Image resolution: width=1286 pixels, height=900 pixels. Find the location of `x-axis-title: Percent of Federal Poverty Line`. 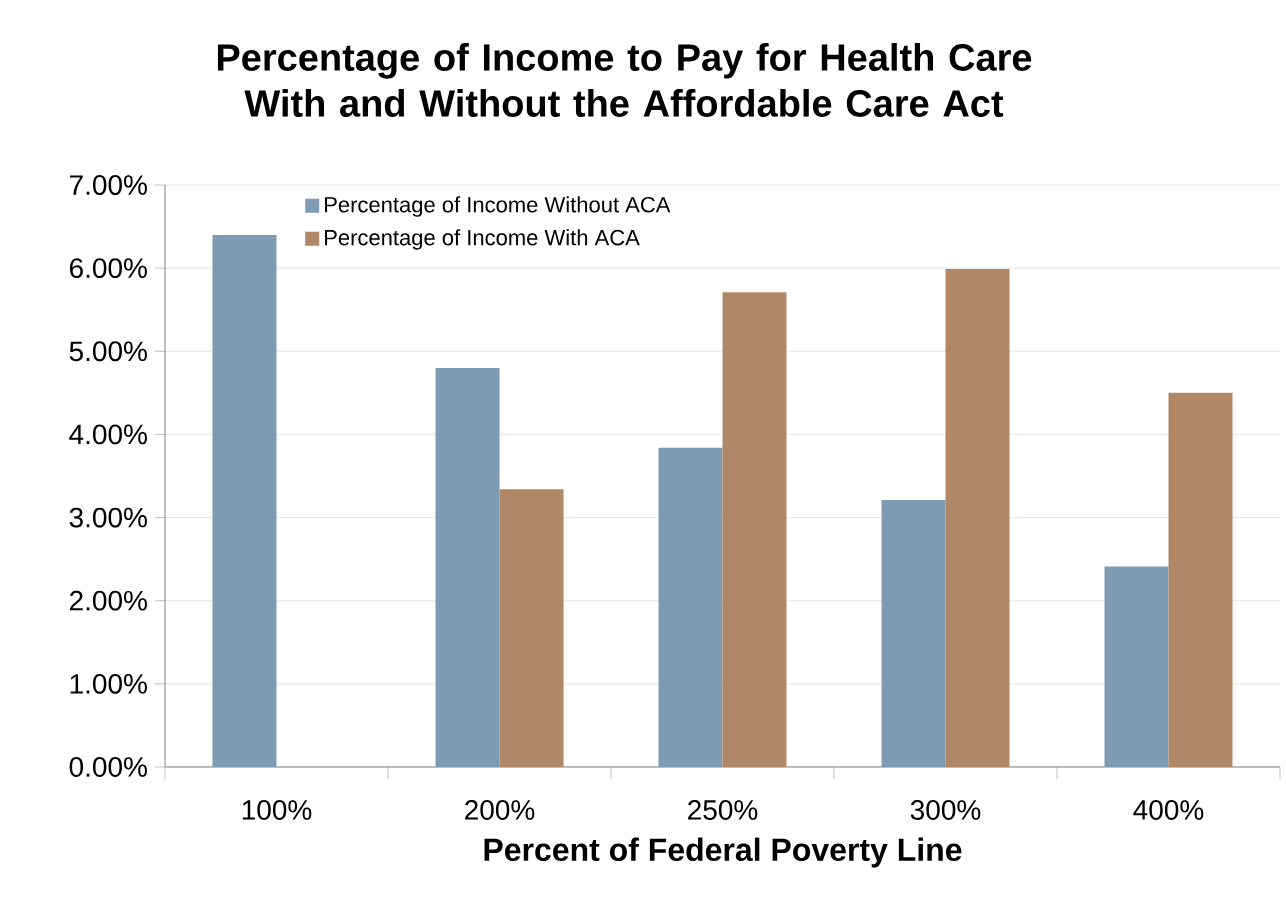

x-axis-title: Percent of Federal Poverty Line is located at coordinates (723, 852).